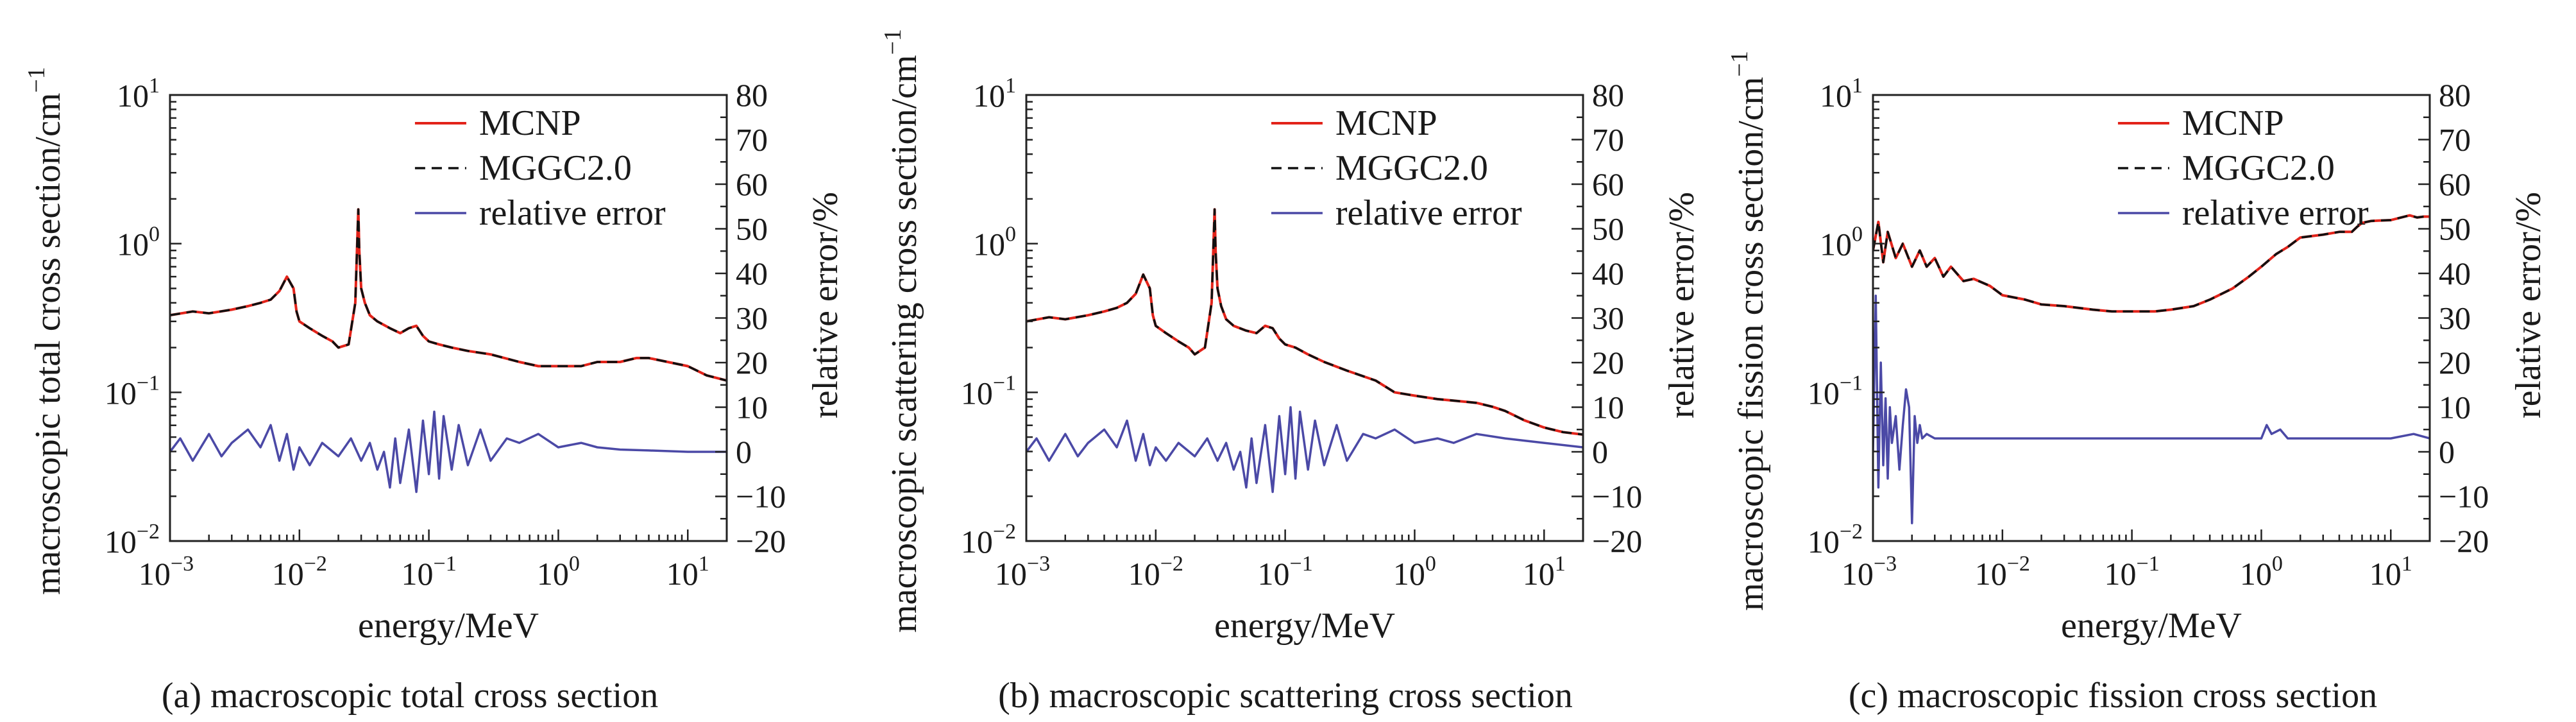  What do you see at coordinates (45, 331) in the screenshot?
I see `y-axis-title: macroscopic total cross section/cm−1` at bounding box center [45, 331].